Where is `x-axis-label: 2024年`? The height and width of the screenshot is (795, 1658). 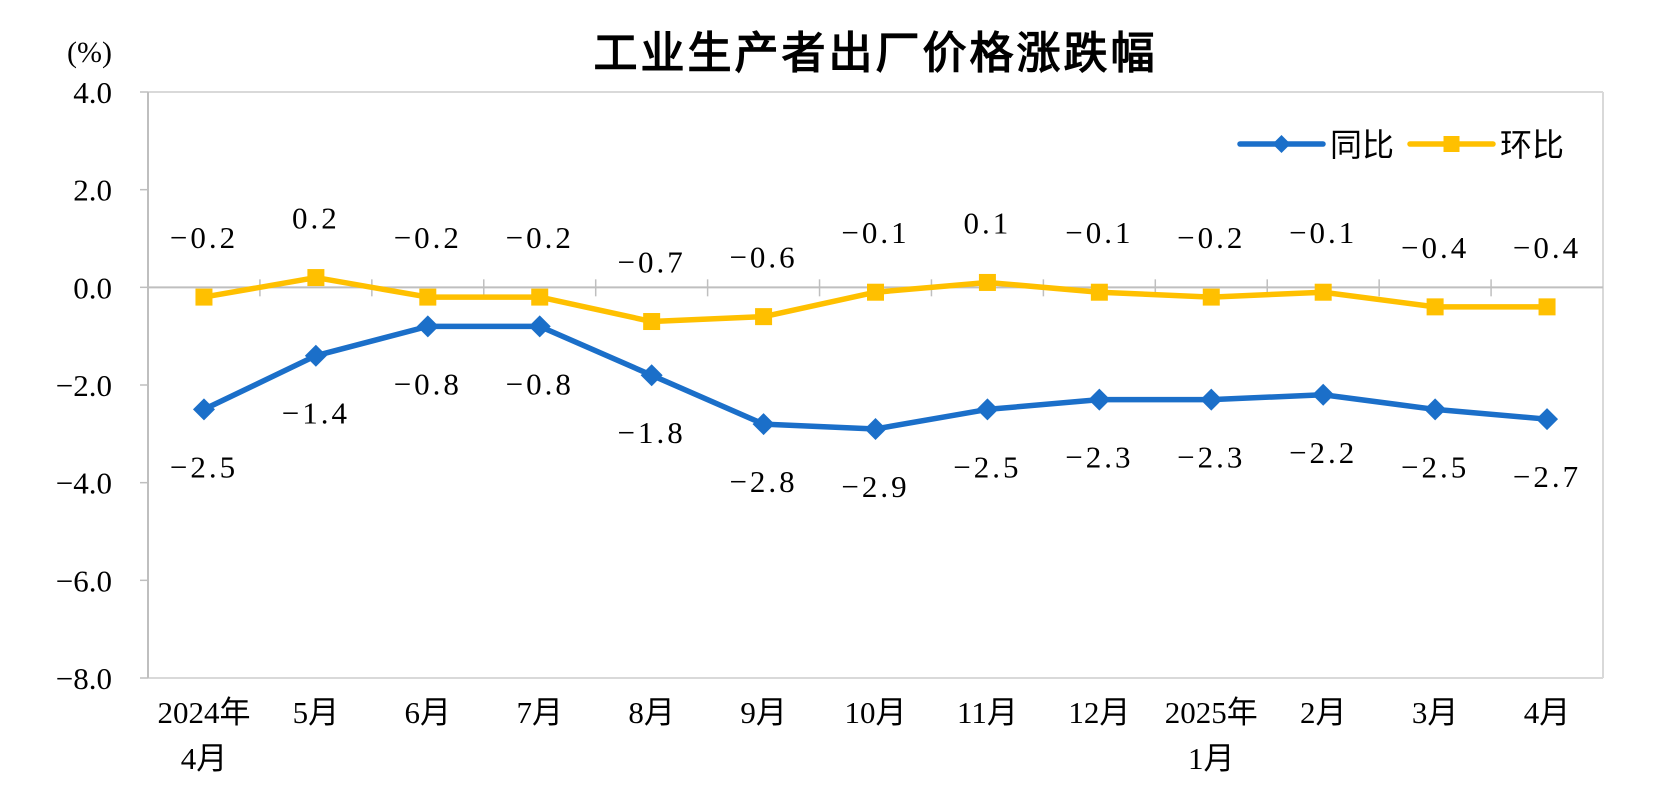 x-axis-label: 2024年 is located at coordinates (203, 712).